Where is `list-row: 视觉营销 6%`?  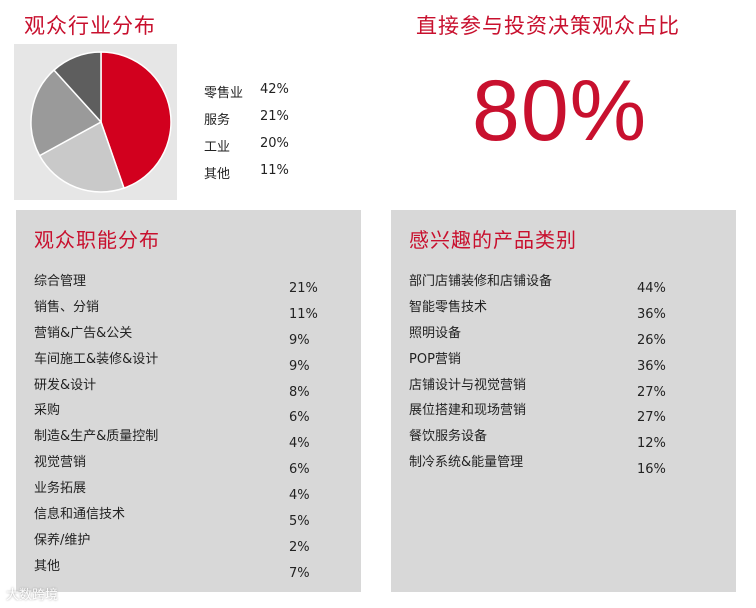
list-row: 视觉营销 6% is located at coordinates (189, 464).